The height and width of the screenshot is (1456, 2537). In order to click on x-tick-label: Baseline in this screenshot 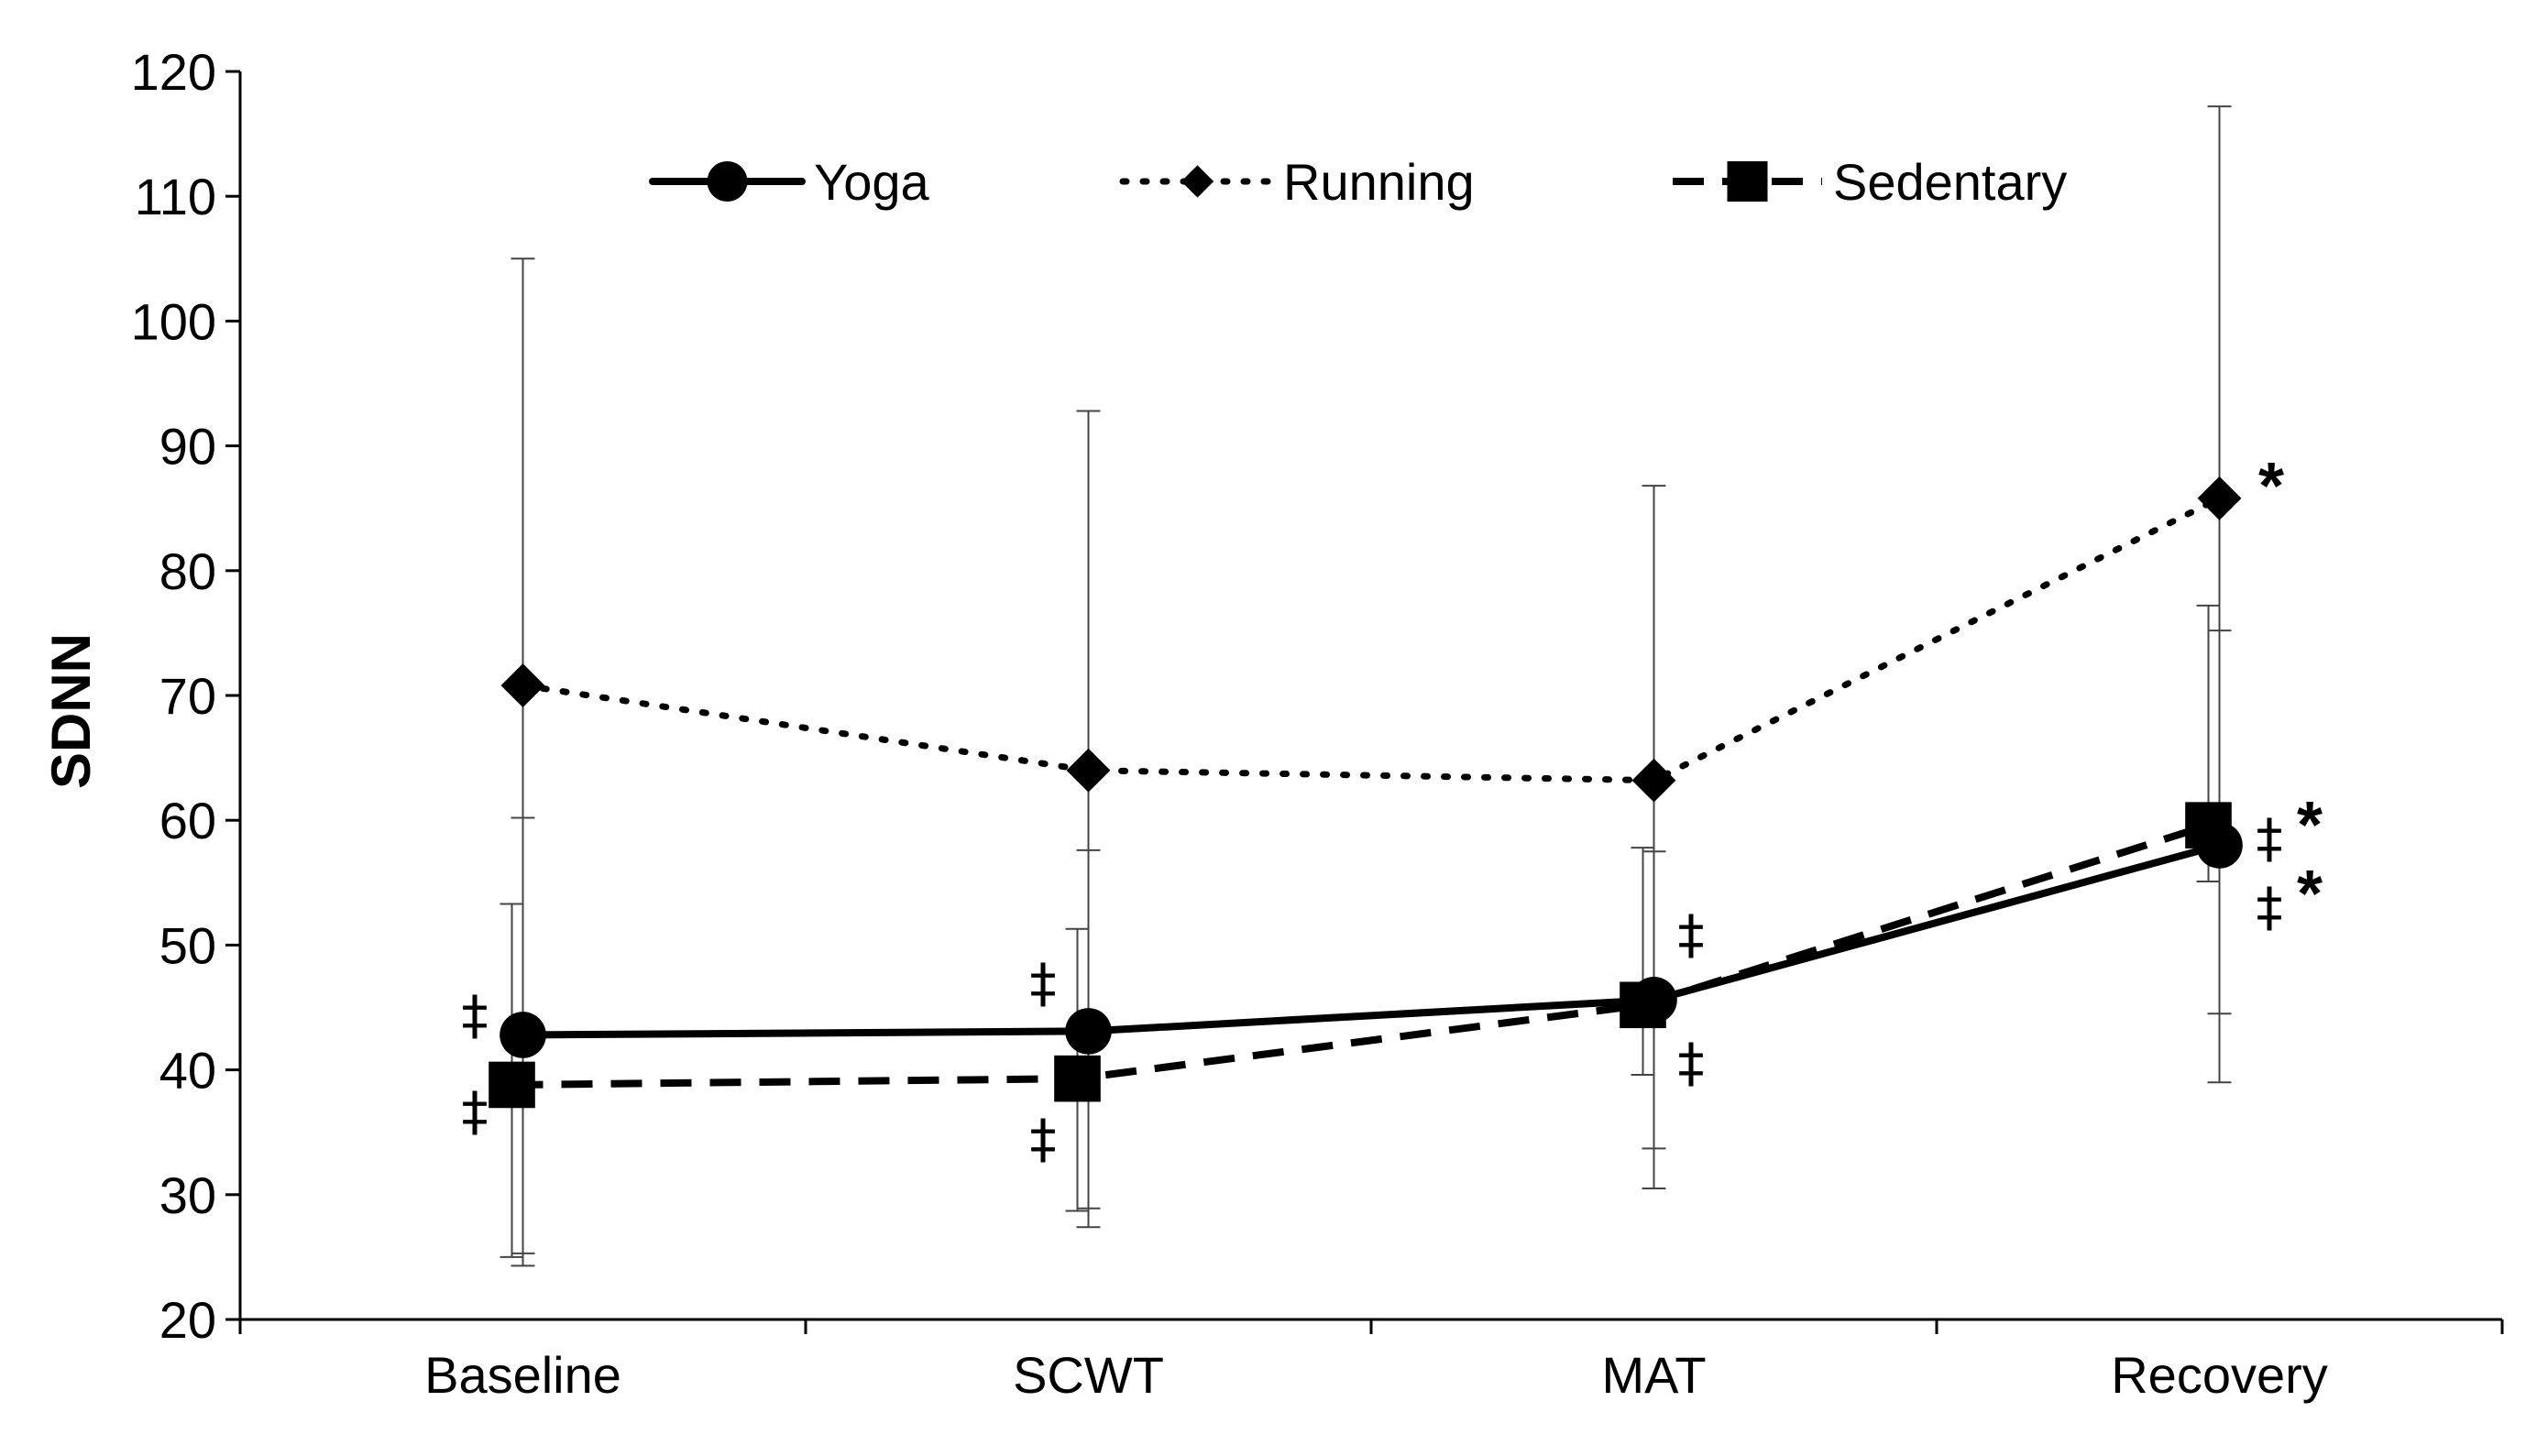, I will do `click(522, 1375)`.